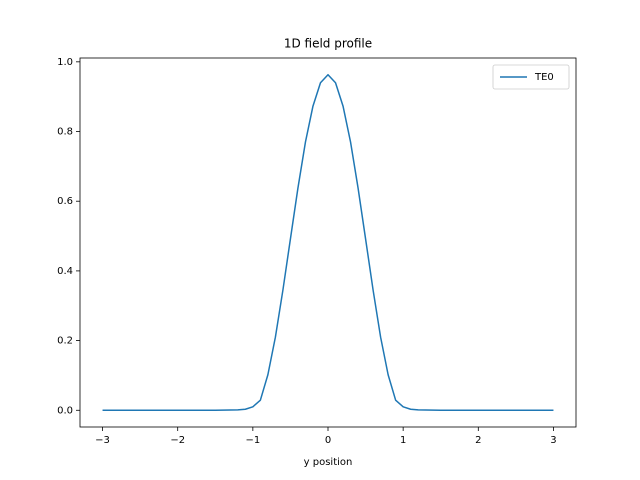  Describe the element at coordinates (544, 77) in the screenshot. I see `legend-label: TE0` at that location.